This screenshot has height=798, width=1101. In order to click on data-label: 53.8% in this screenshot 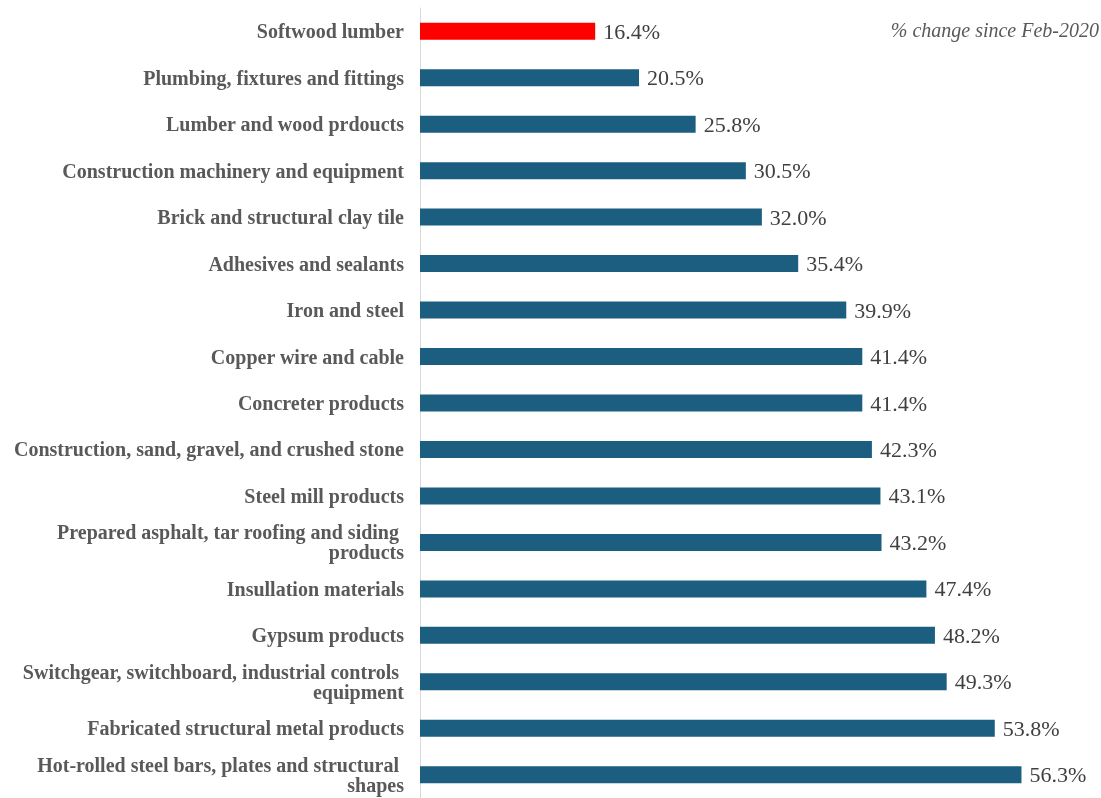, I will do `click(1031, 728)`.